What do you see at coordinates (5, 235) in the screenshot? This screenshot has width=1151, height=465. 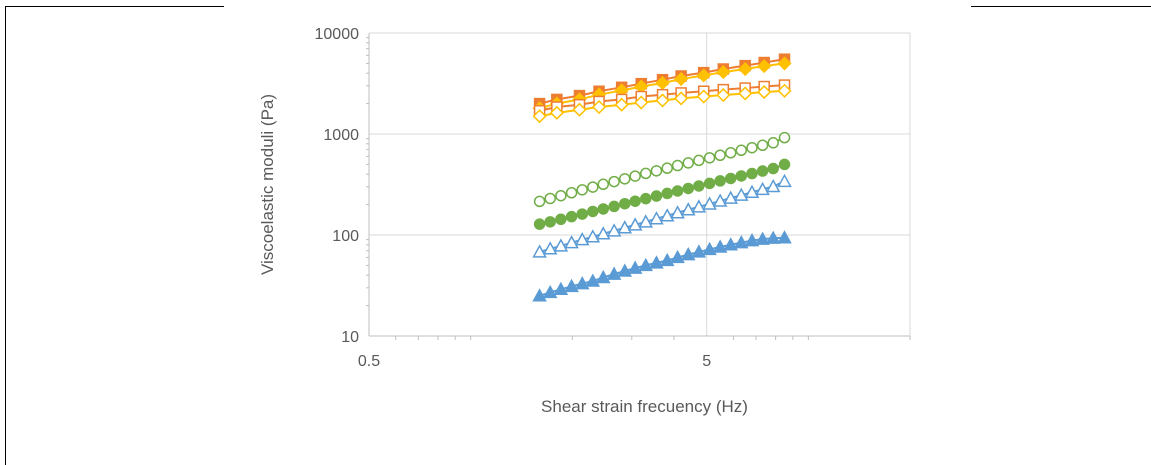 I see `frame-left-line` at bounding box center [5, 235].